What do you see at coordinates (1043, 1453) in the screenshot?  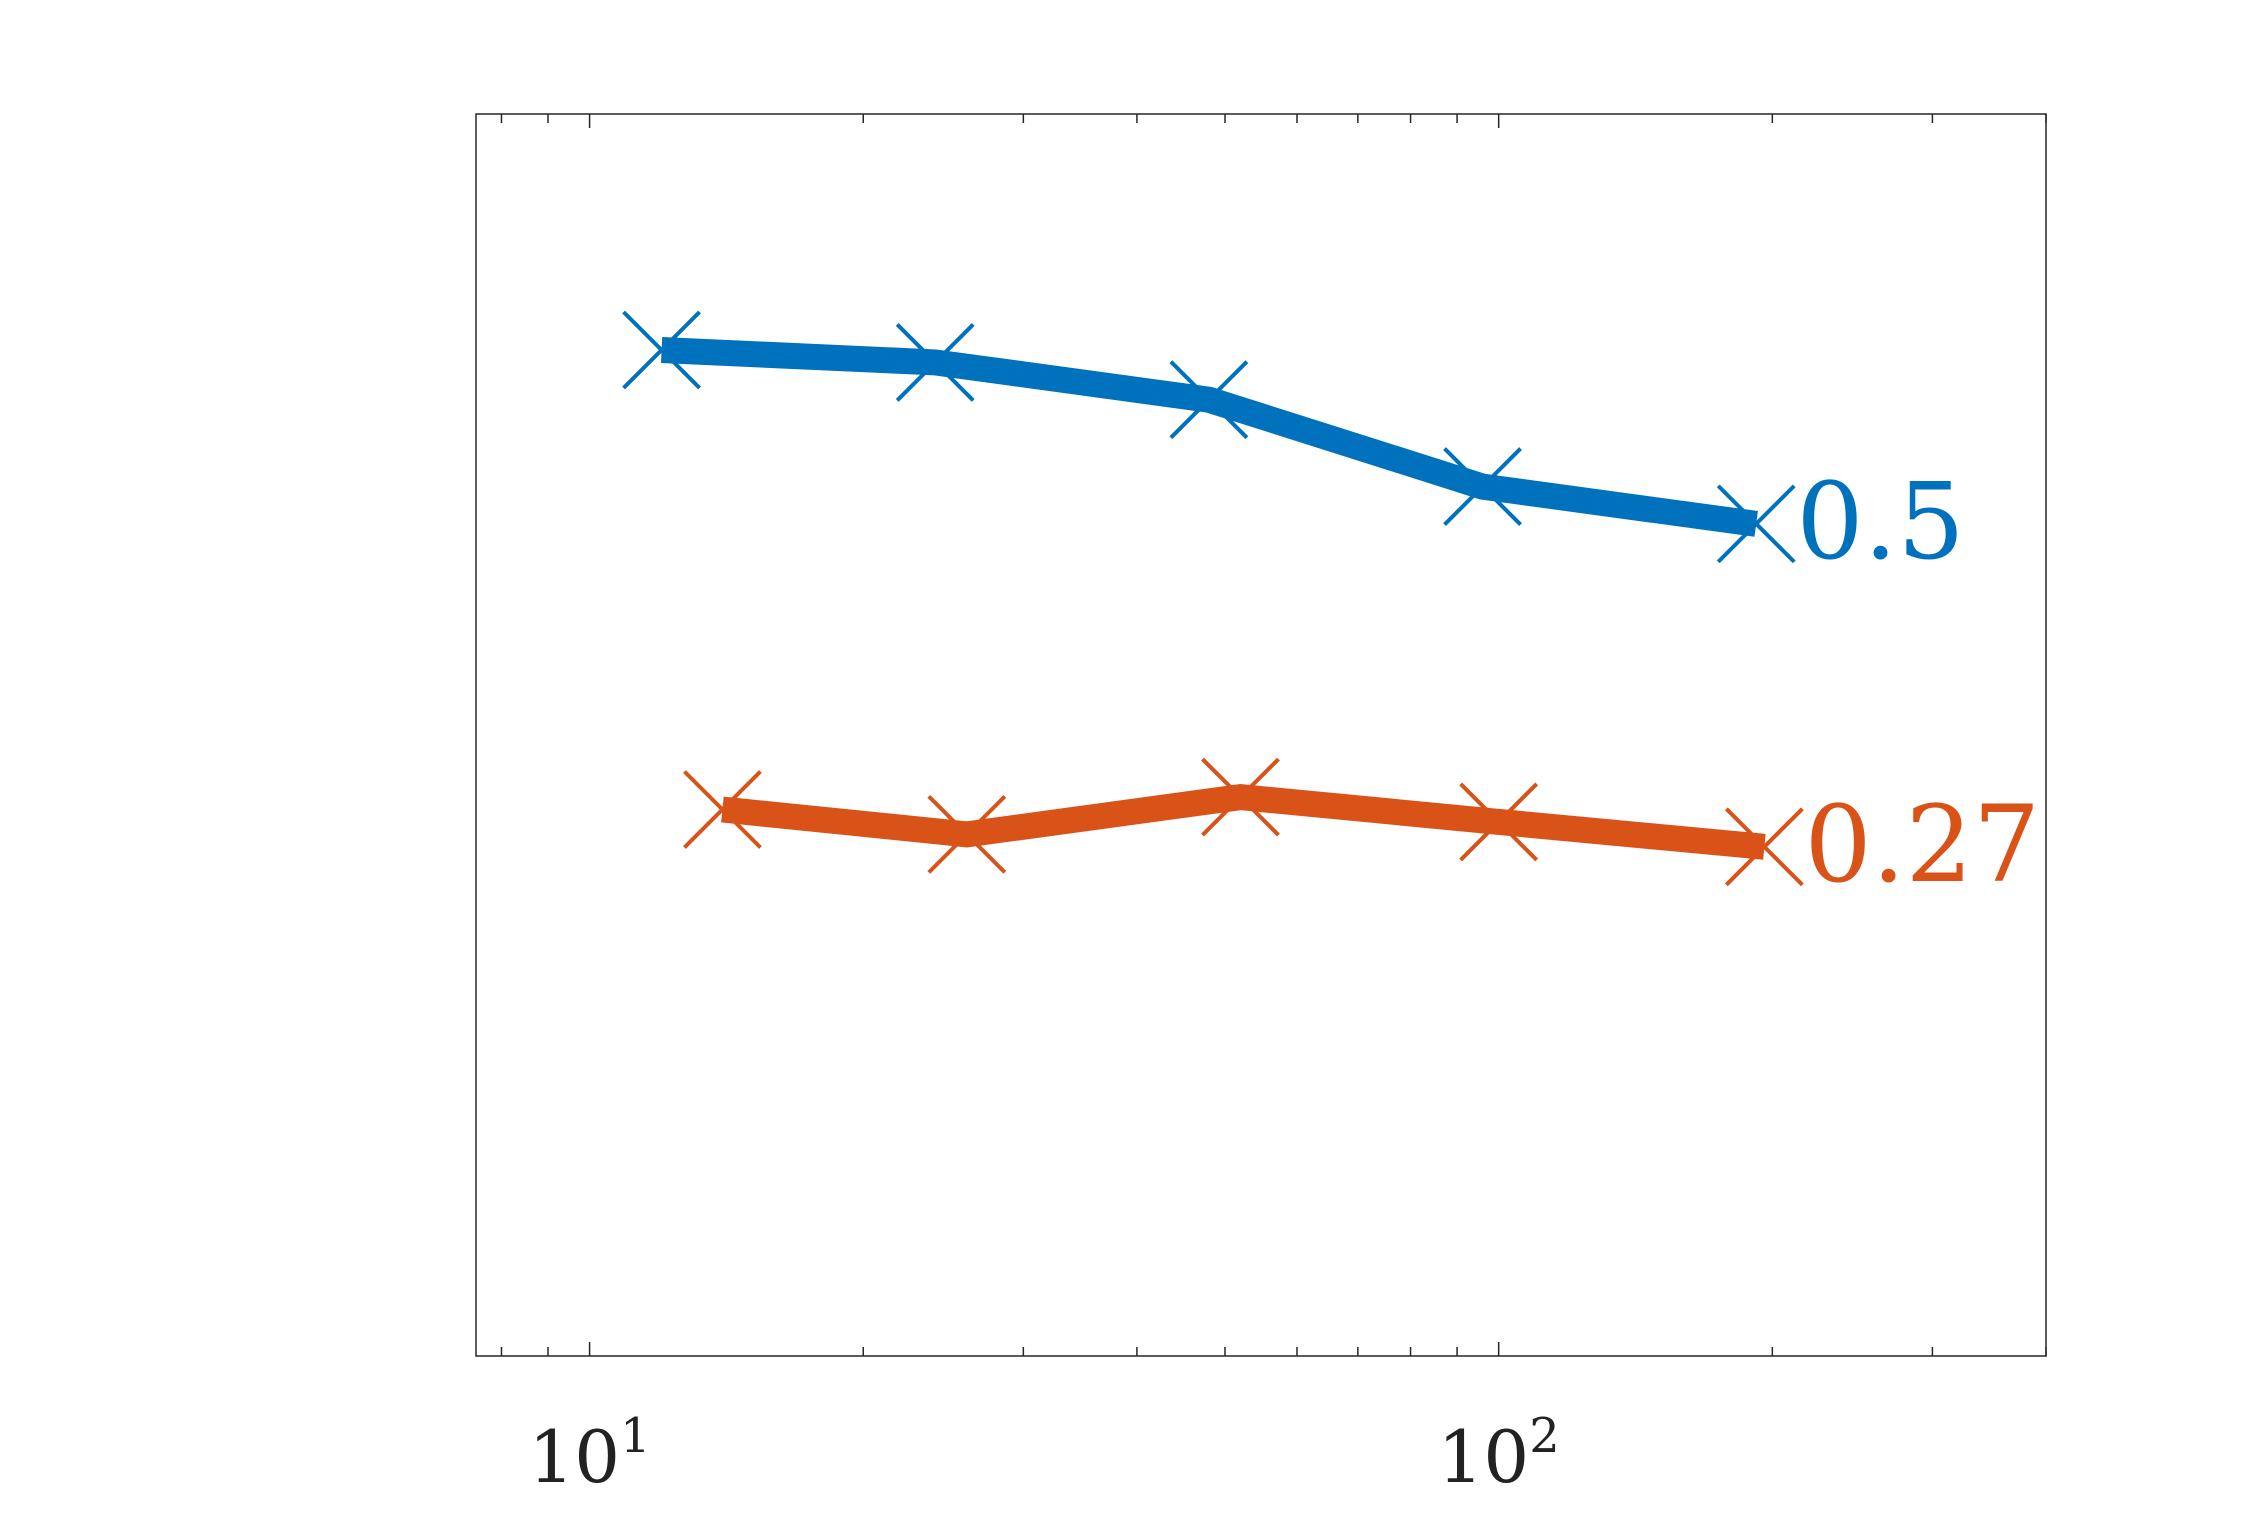 I see `x-tick-labels: 10¹ 10²` at bounding box center [1043, 1453].